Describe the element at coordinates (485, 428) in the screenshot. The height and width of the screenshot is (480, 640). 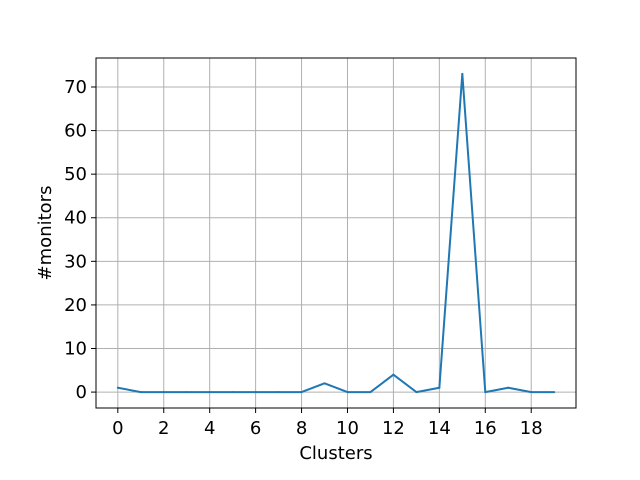
I see `x-tick-label: 16` at that location.